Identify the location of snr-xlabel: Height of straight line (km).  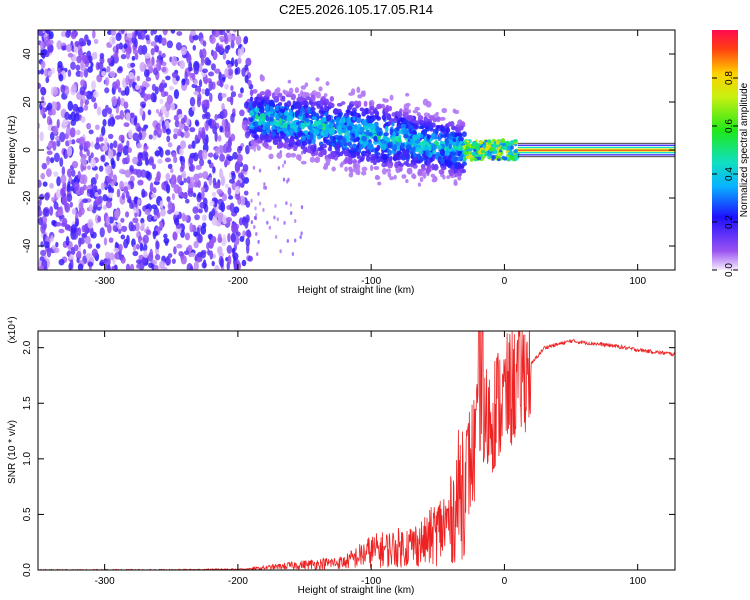
(356, 590).